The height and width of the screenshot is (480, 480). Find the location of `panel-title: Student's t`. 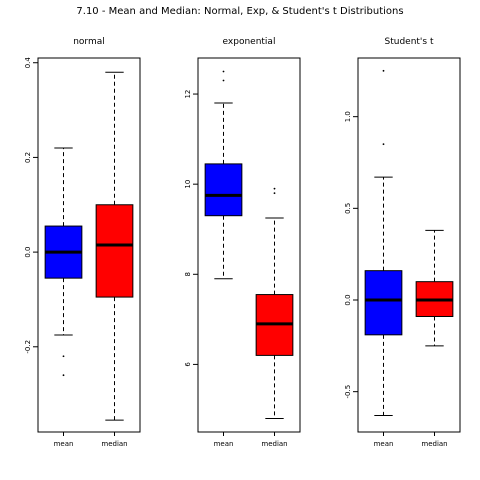

panel-title: Student's t is located at coordinates (409, 42).